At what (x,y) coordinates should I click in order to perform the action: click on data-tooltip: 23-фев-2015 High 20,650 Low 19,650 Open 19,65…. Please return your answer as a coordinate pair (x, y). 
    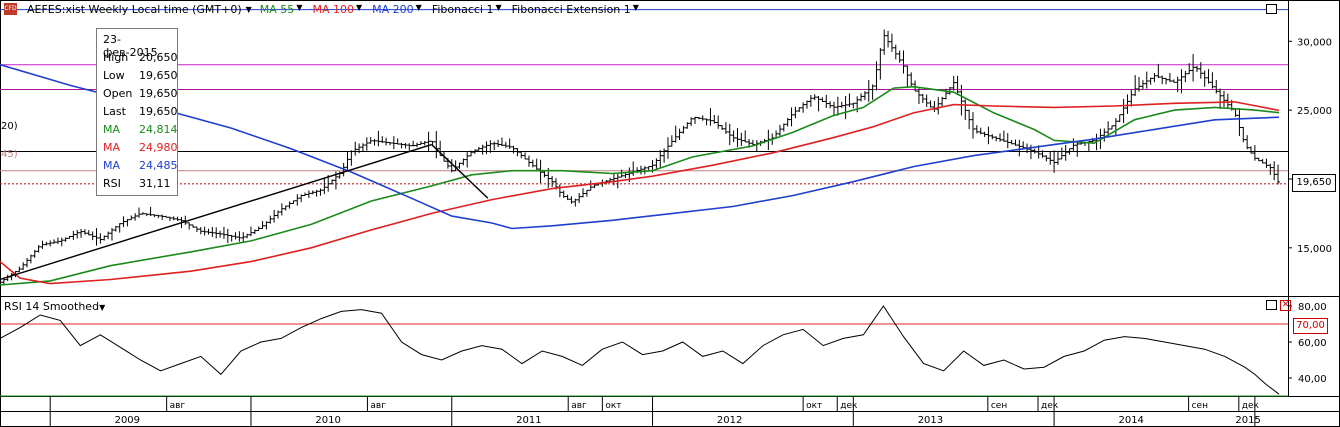
    Looking at the image, I should click on (137, 112).